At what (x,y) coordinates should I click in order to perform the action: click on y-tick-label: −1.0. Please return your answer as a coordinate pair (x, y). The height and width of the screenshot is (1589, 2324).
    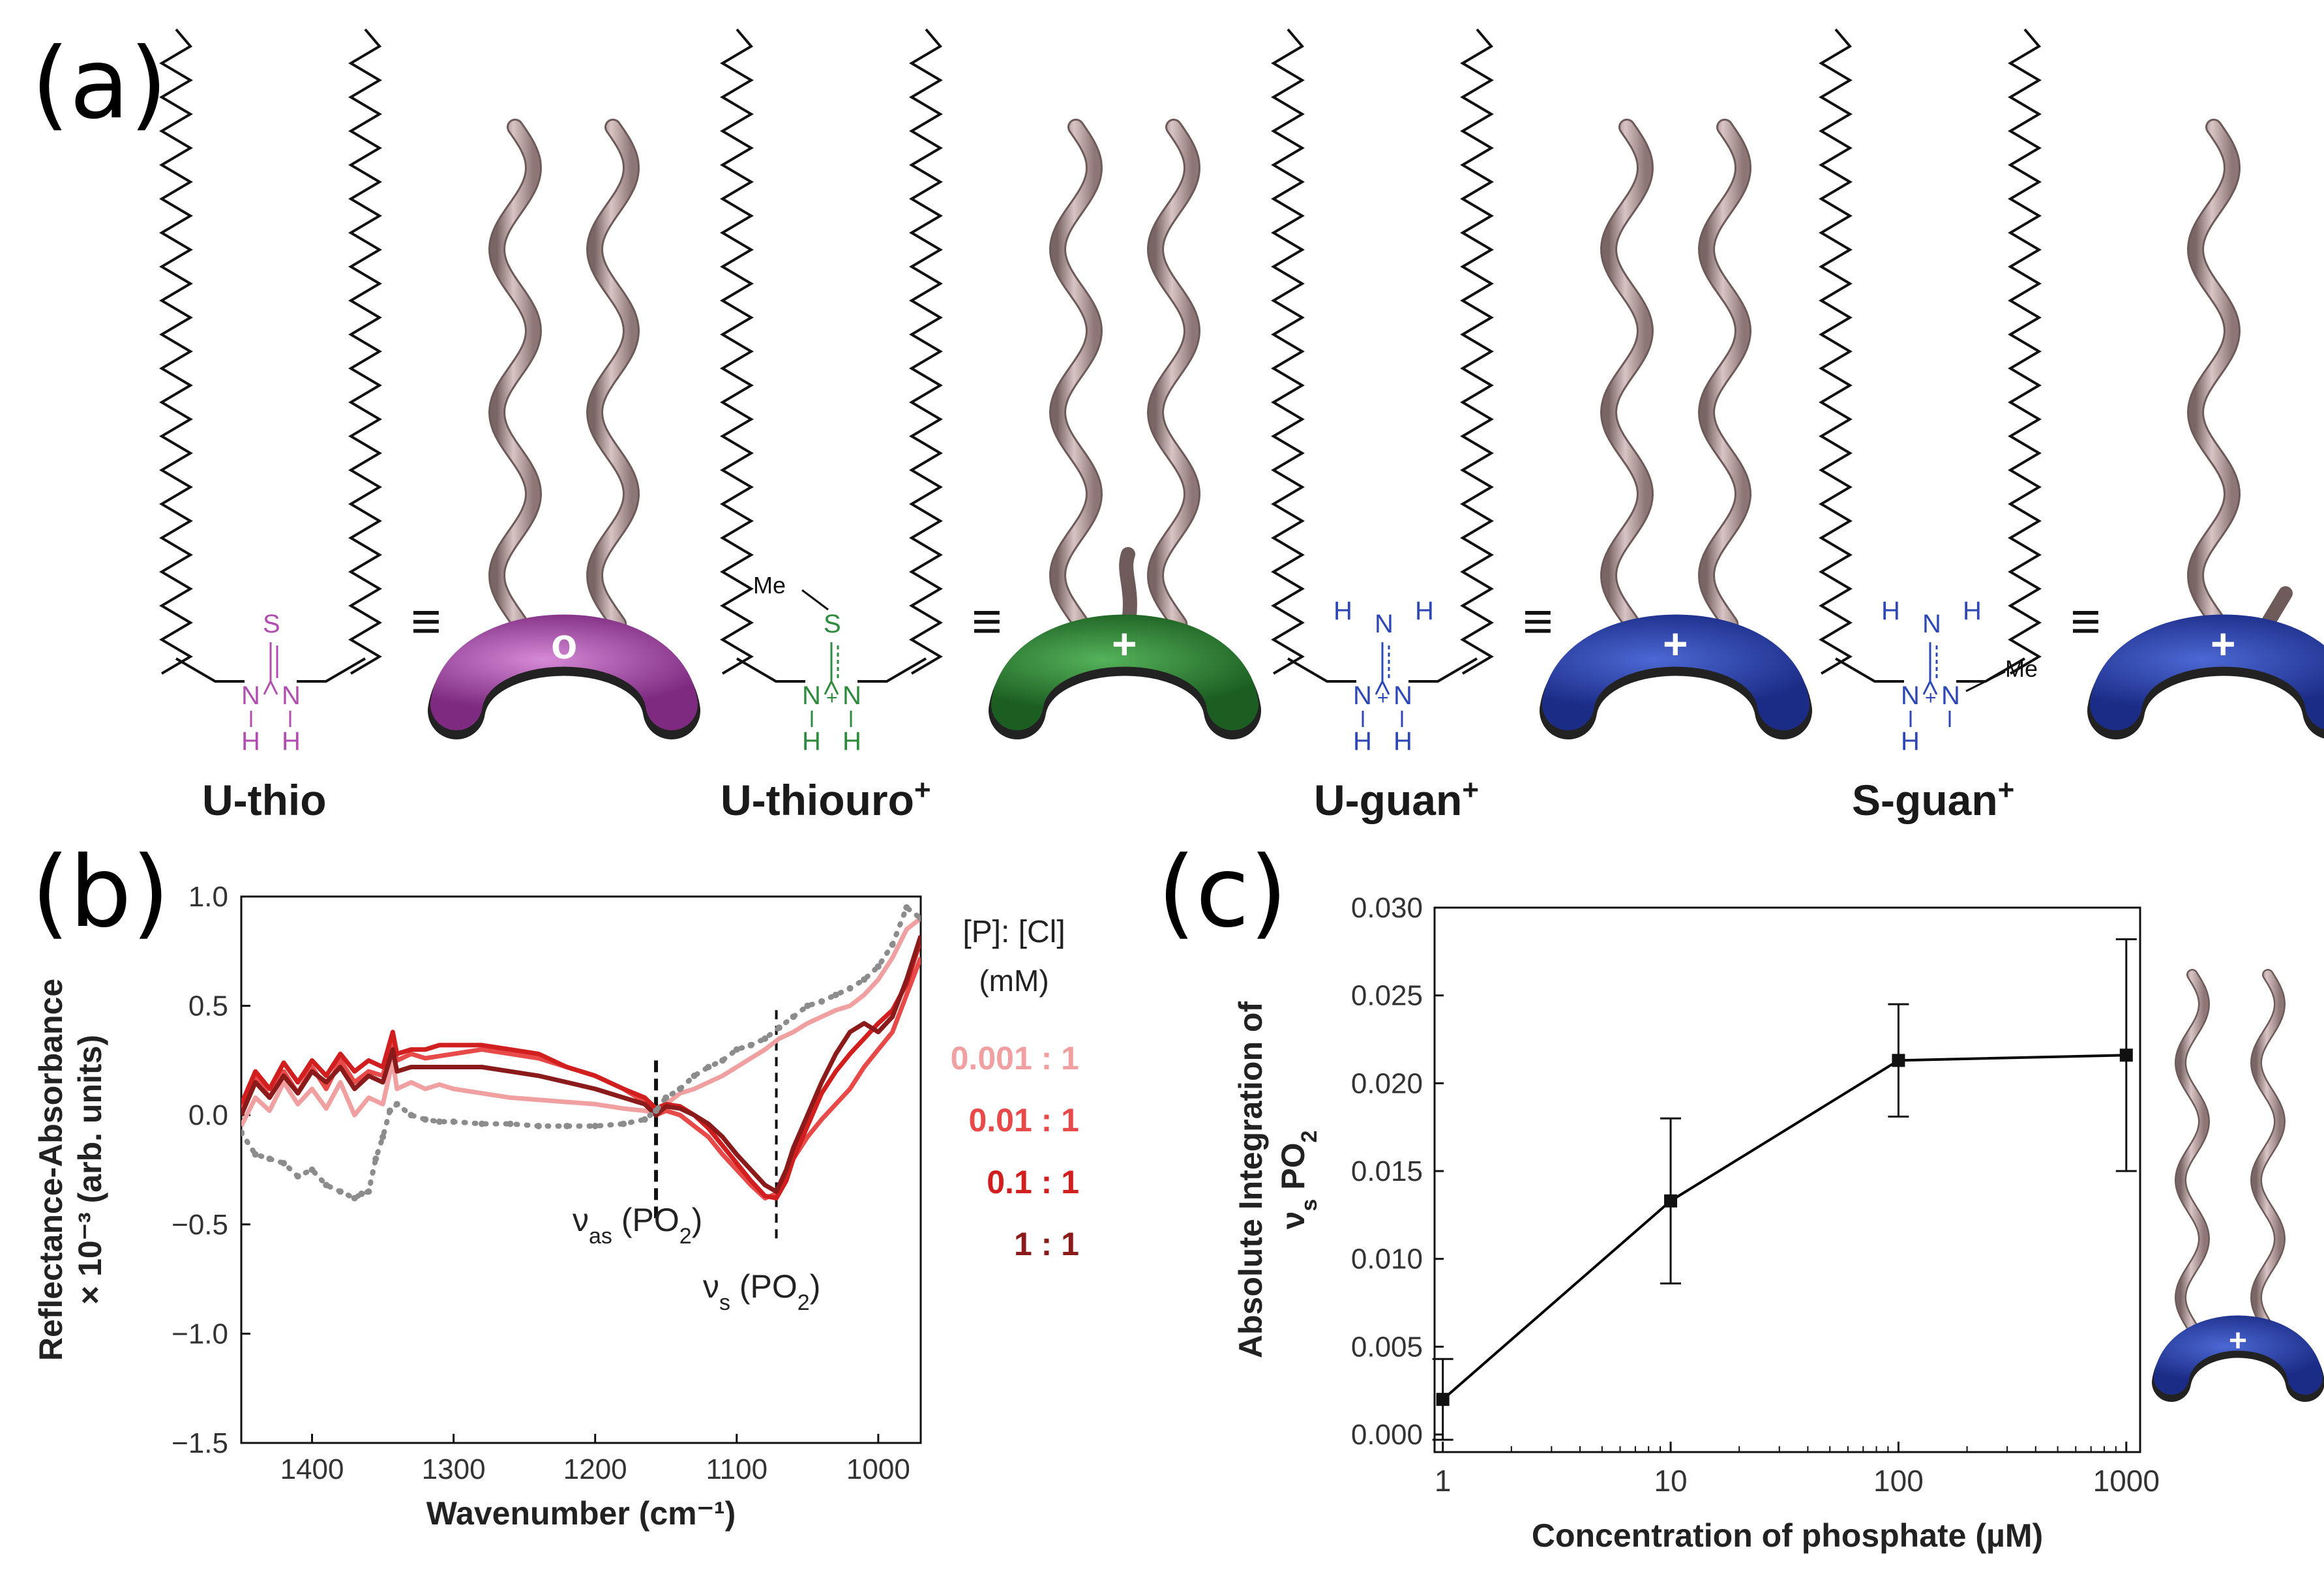
    Looking at the image, I should click on (200, 1334).